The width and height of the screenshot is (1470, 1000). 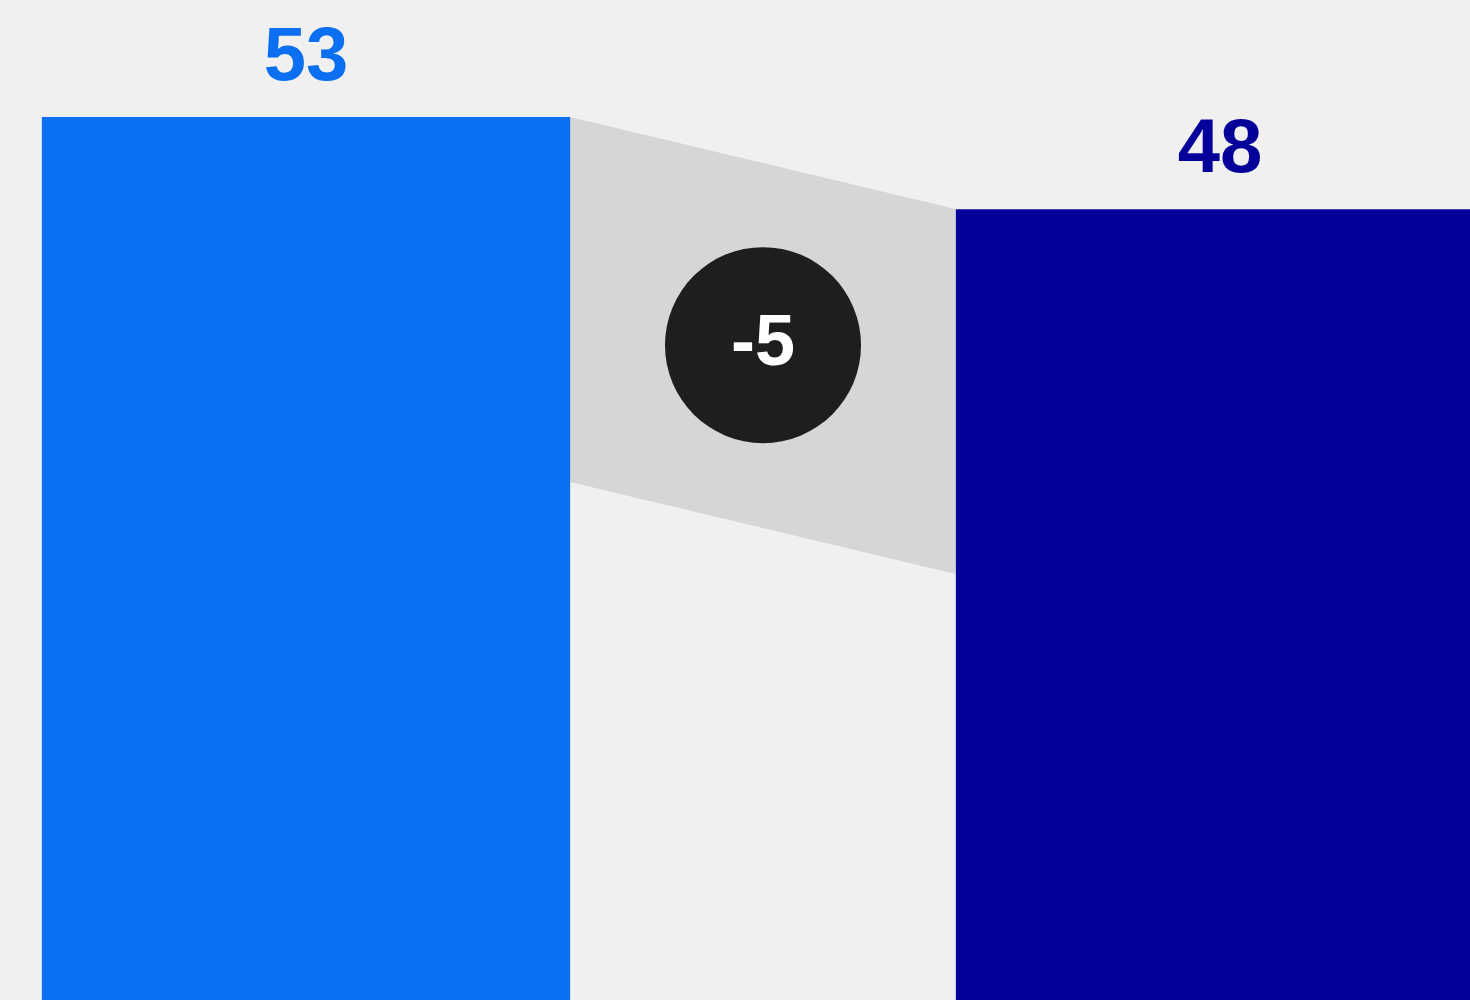 I want to click on data-label: 48, so click(x=1220, y=146).